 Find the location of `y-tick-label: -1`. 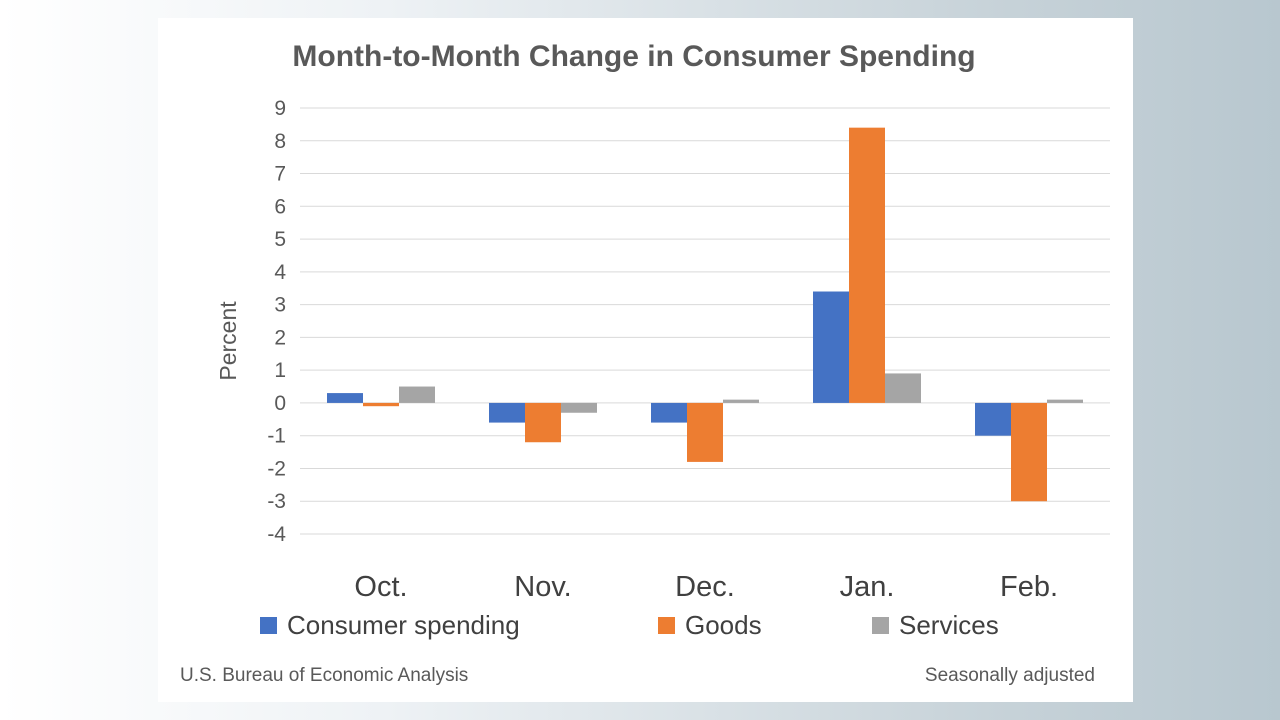

y-tick-label: -1 is located at coordinates (276, 436).